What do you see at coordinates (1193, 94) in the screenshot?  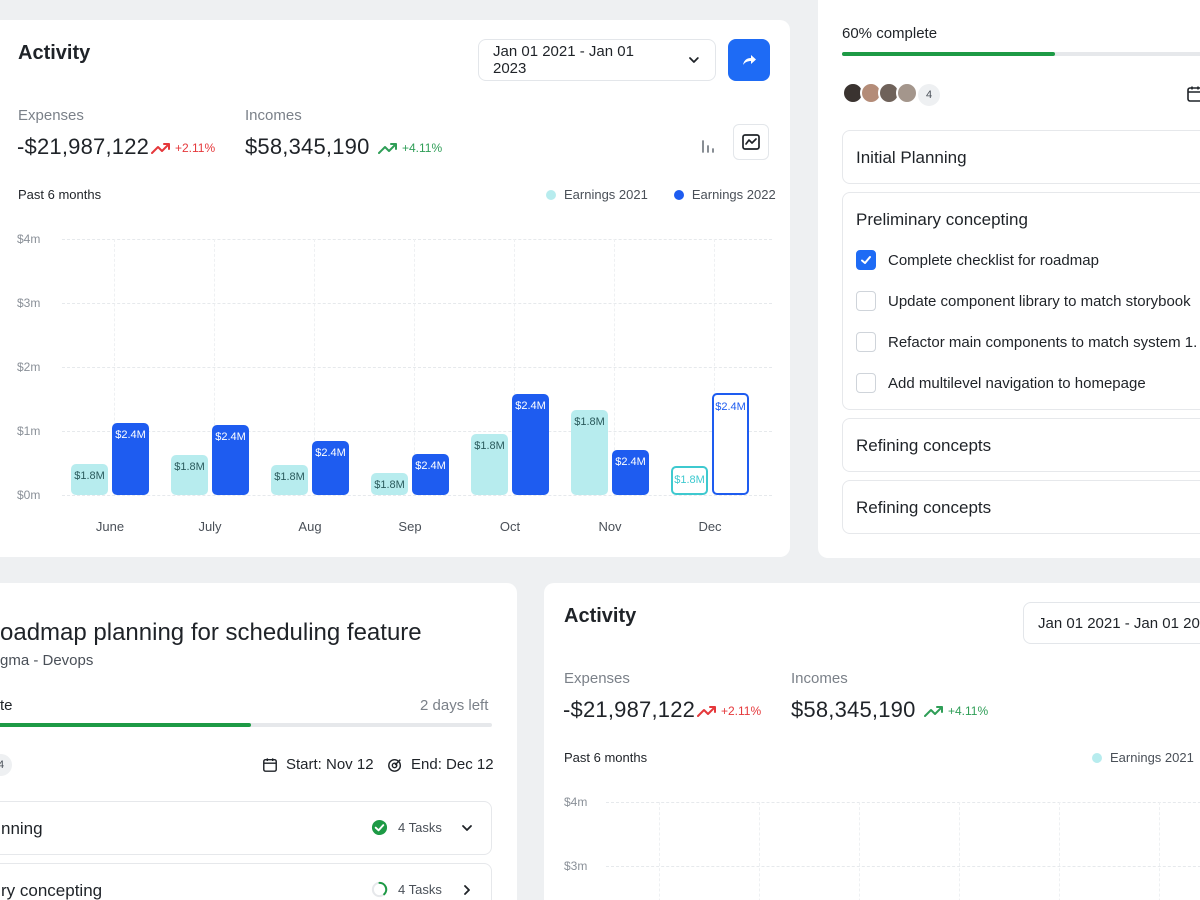 I see `calendar-icon` at bounding box center [1193, 94].